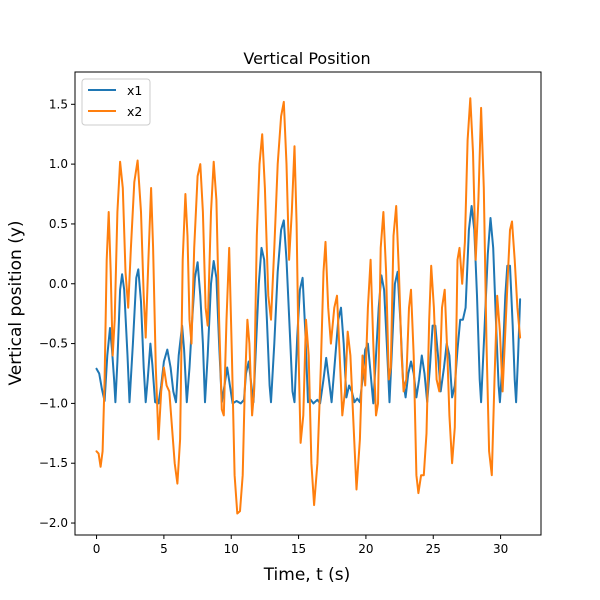 The height and width of the screenshot is (600, 600). I want to click on x-tick-label: 25, so click(433, 549).